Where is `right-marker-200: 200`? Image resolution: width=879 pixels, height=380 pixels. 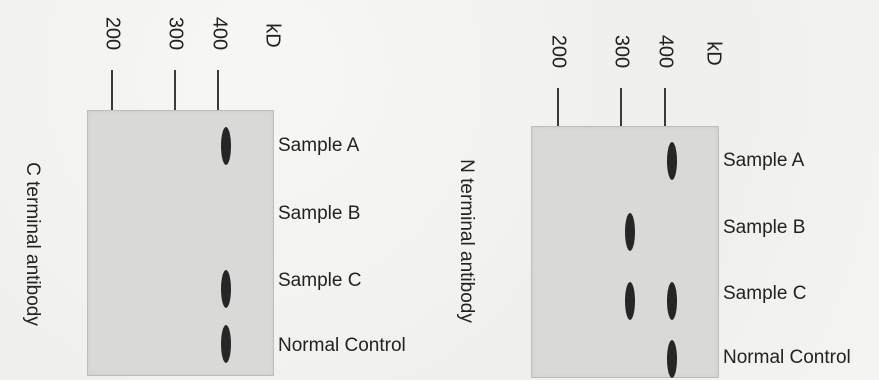 right-marker-200: 200 is located at coordinates (558, 51).